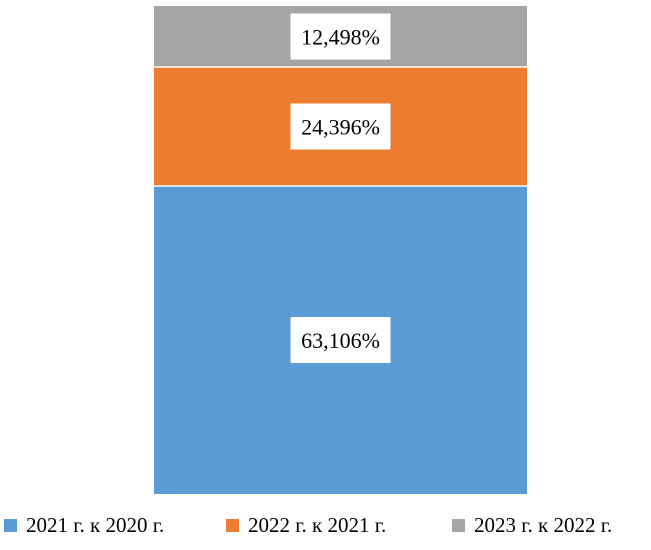 This screenshot has width=651, height=550. Describe the element at coordinates (317, 525) in the screenshot. I see `legend-label-2: 2022 г. к 2021 г.` at that location.